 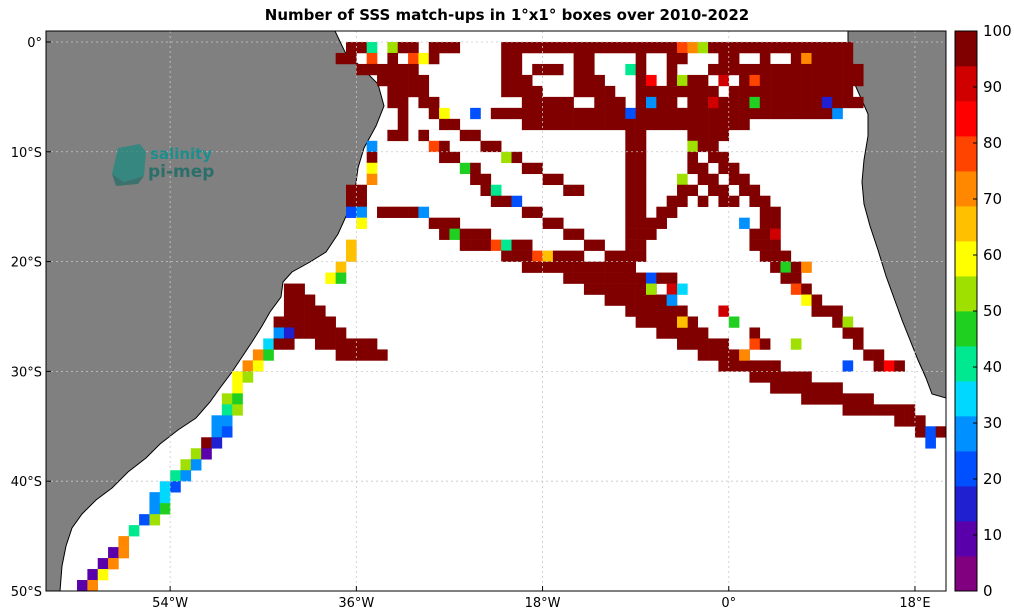 I want to click on colorbar-tick-label: 100, so click(x=997, y=31).